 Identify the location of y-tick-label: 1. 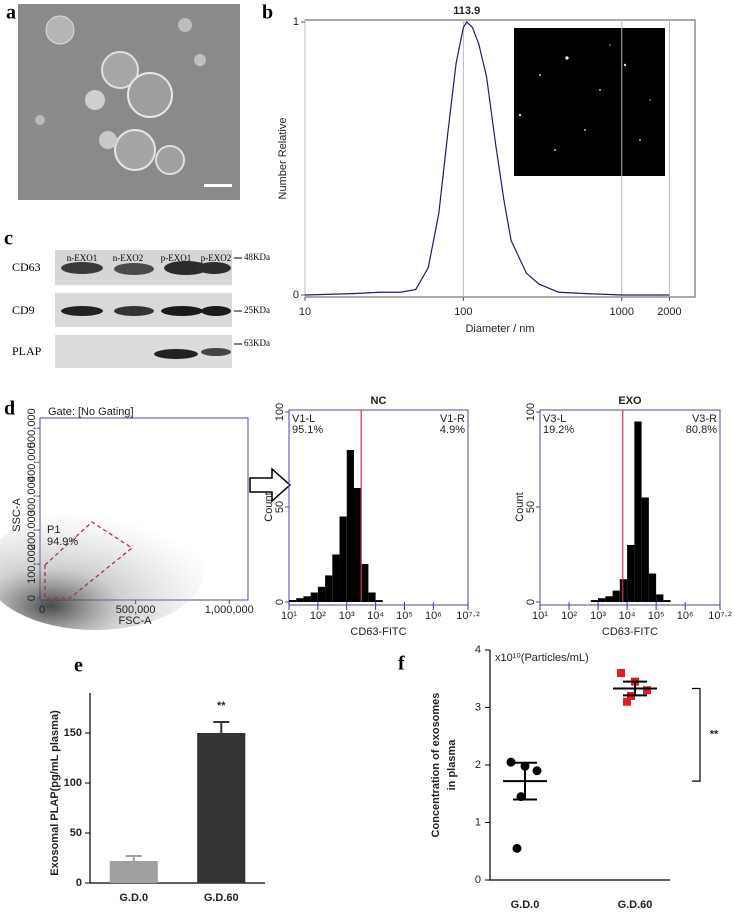
(296, 22).